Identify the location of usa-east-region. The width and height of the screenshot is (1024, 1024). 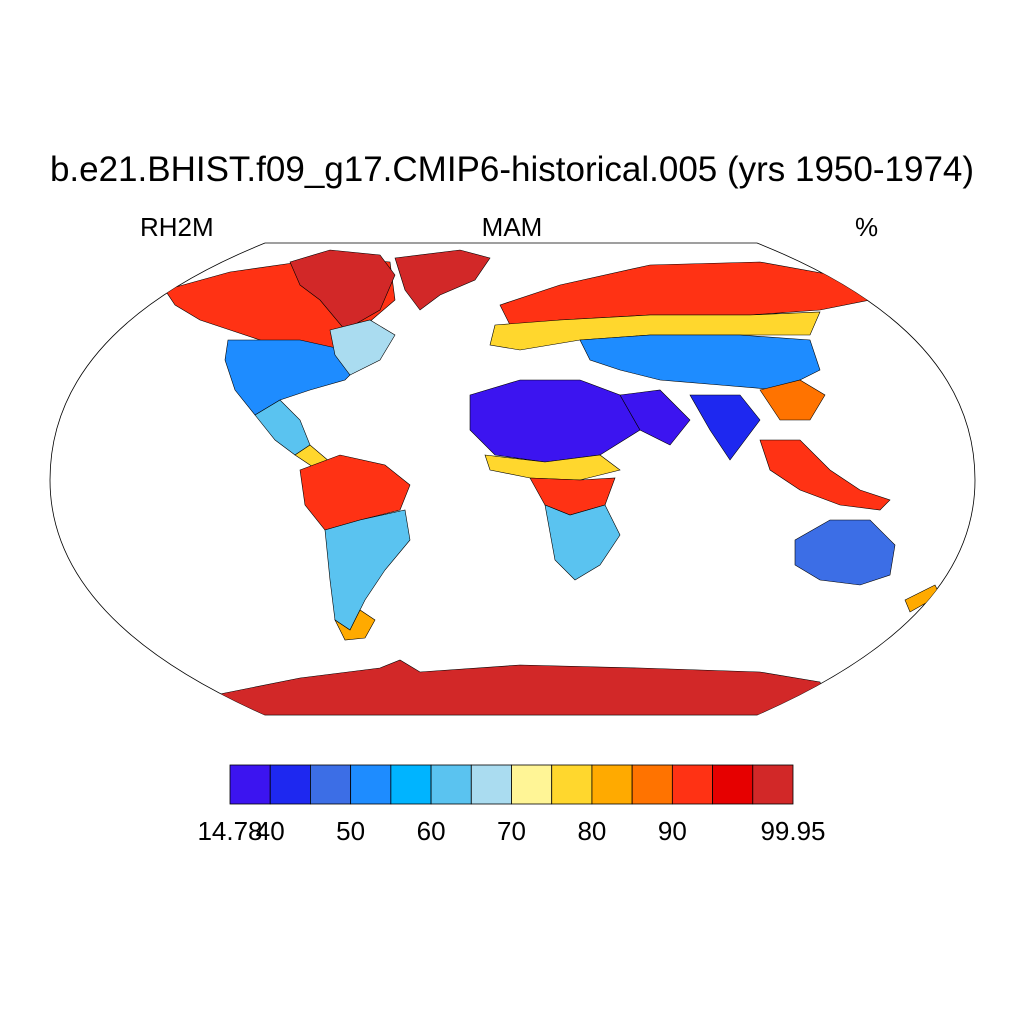
(362, 347).